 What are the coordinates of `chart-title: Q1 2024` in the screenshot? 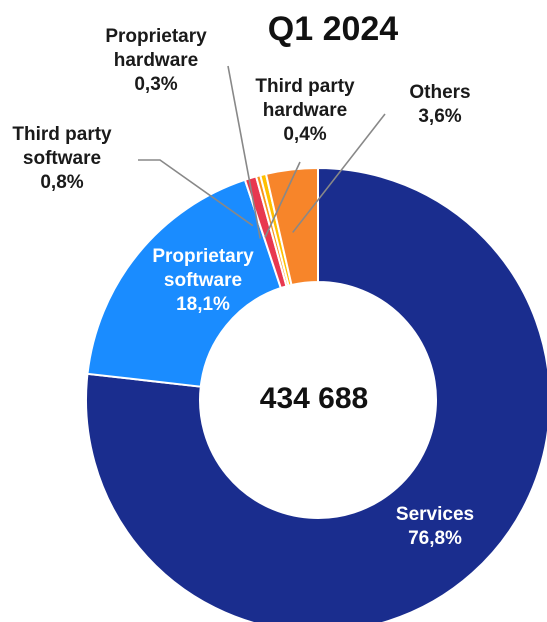 It's located at (333, 29).